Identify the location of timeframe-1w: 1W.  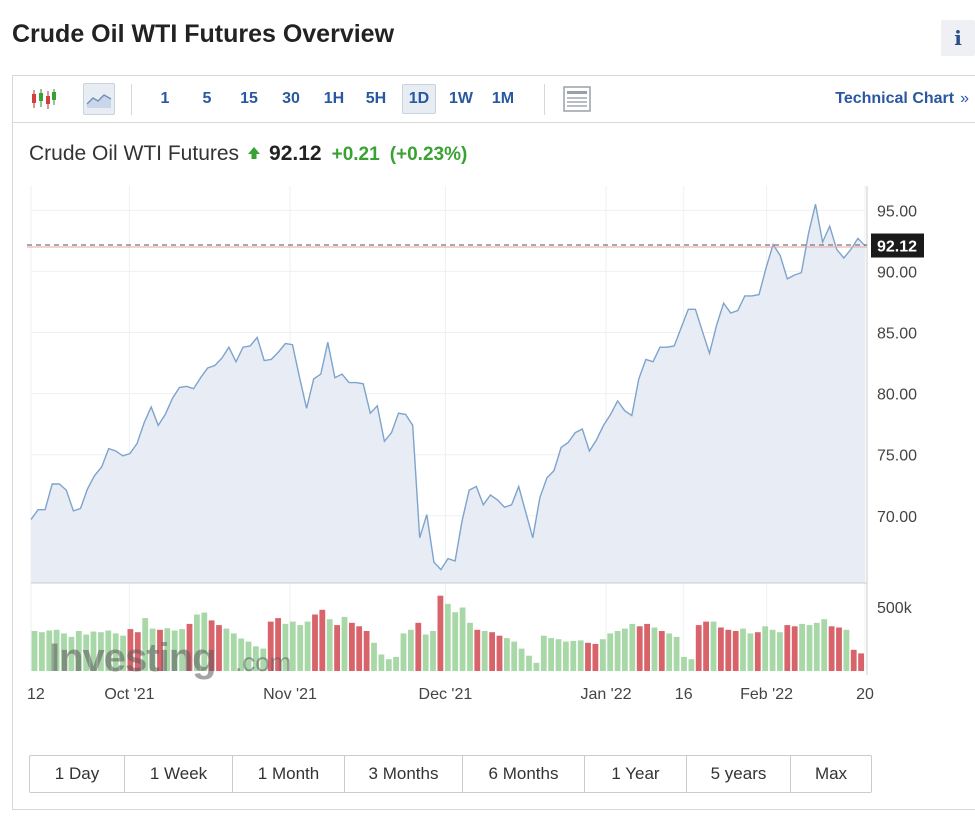
(461, 98).